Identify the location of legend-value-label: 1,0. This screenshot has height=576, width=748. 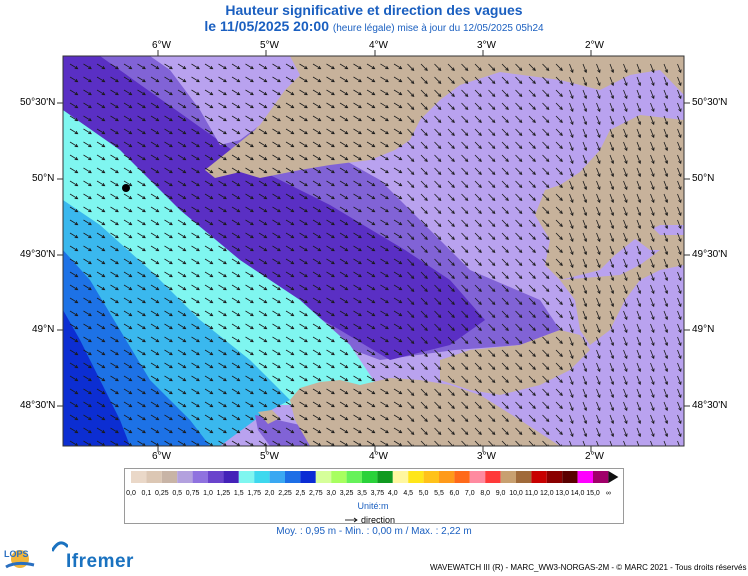
(208, 493).